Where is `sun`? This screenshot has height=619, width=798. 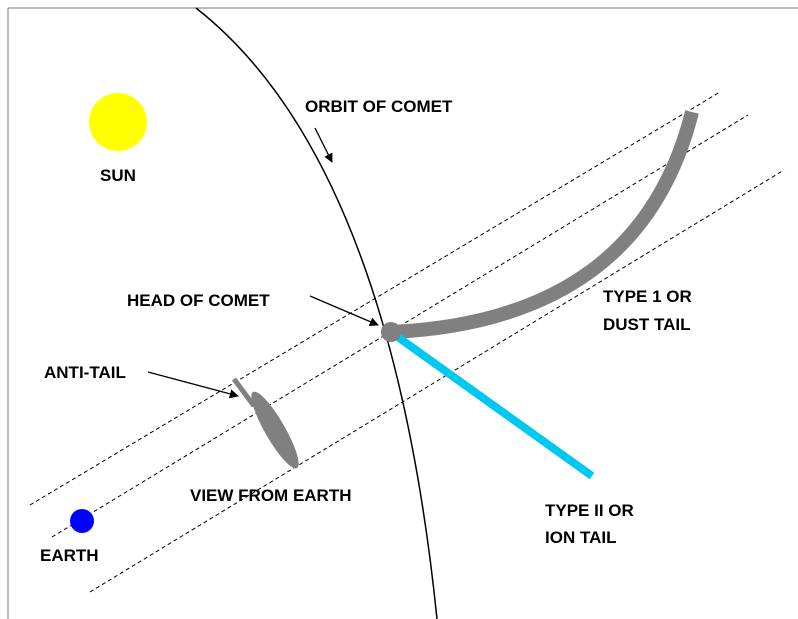 sun is located at coordinates (118, 122).